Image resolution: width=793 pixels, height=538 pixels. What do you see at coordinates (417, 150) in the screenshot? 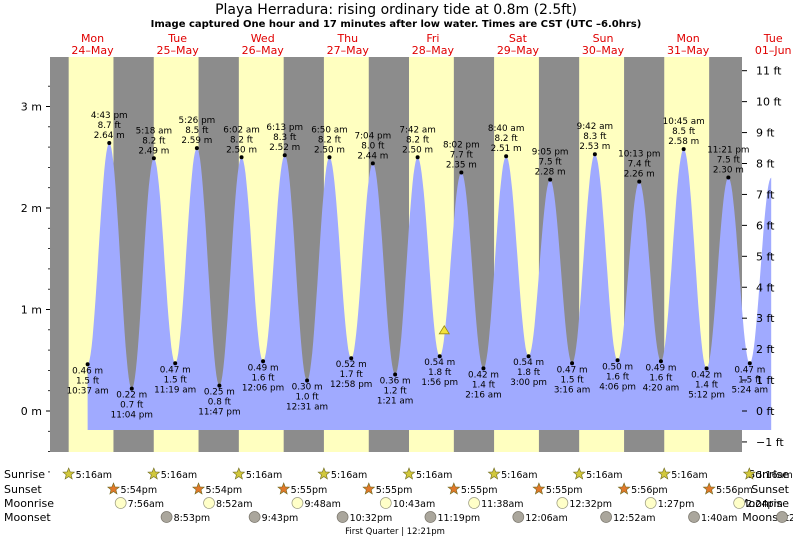
I see `tide-label: 2.50 m` at bounding box center [417, 150].